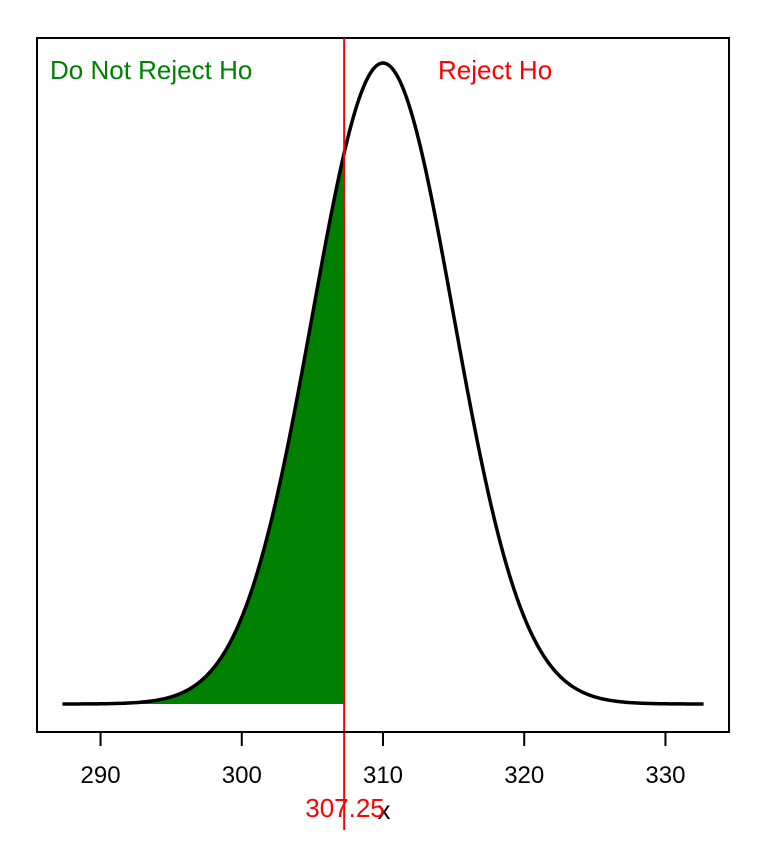 The width and height of the screenshot is (768, 864). I want to click on x-tick-label-330: 330, so click(665, 775).